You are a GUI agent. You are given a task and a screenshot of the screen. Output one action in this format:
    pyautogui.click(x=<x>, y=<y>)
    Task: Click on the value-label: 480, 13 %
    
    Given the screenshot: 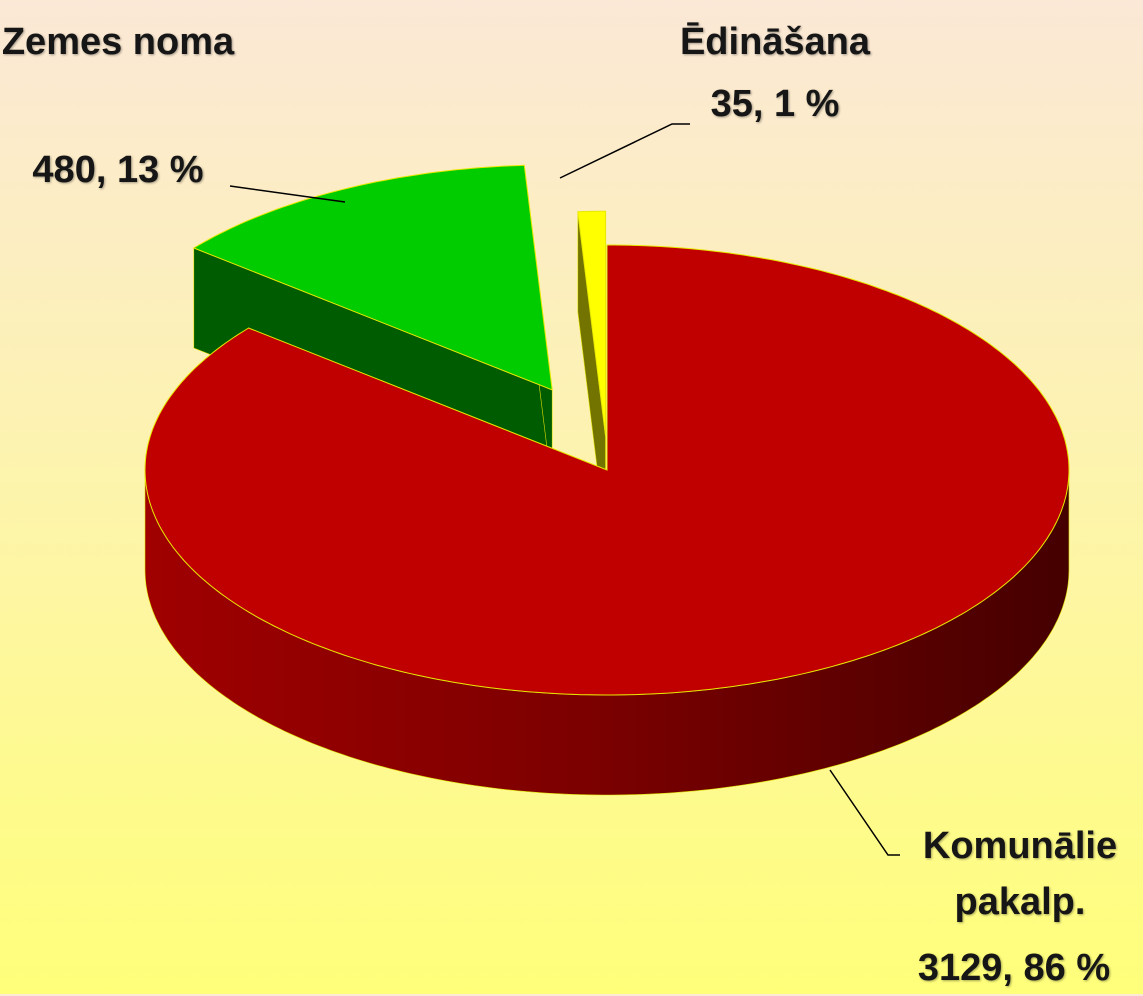 What is the action you would take?
    pyautogui.click(x=118, y=170)
    